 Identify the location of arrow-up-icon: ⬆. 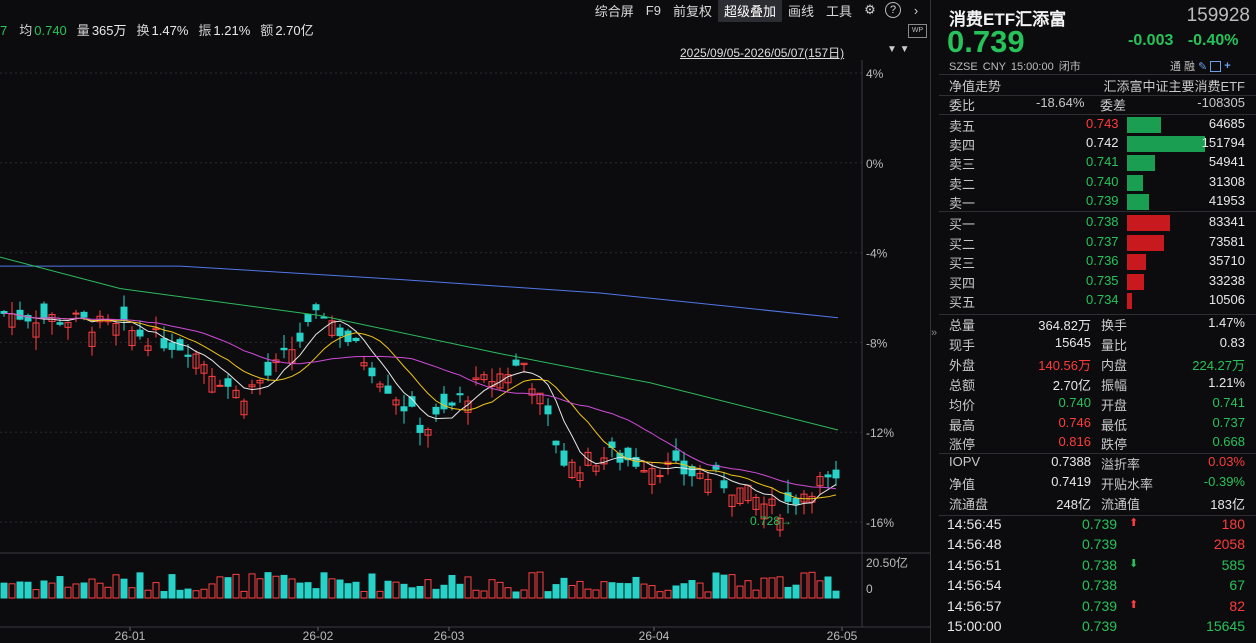
(1134, 604).